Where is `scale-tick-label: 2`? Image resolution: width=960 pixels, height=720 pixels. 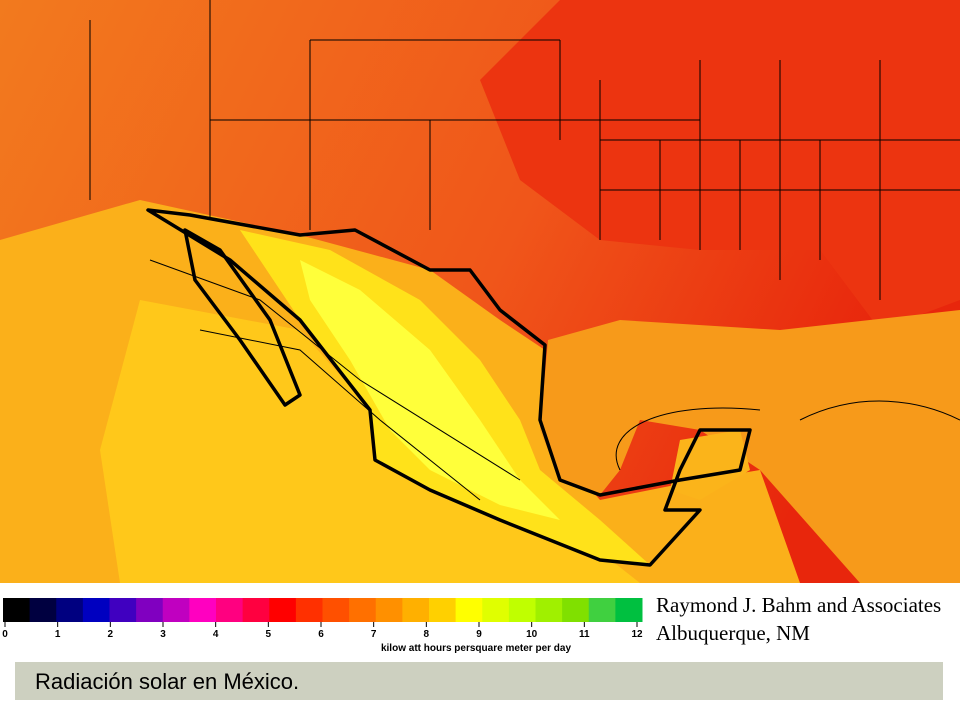 scale-tick-label: 2 is located at coordinates (111, 634).